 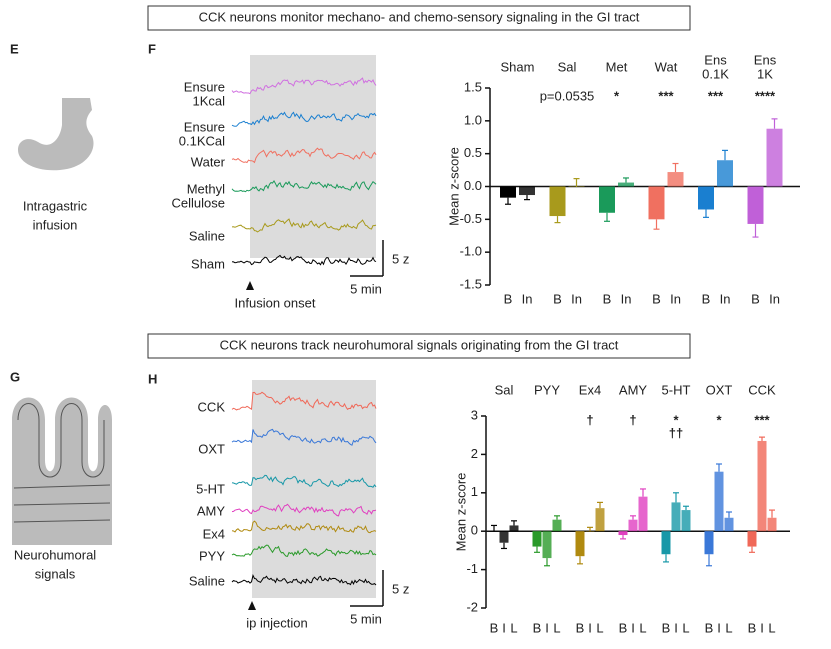 What do you see at coordinates (716, 95) in the screenshot?
I see `significance: ***` at bounding box center [716, 95].